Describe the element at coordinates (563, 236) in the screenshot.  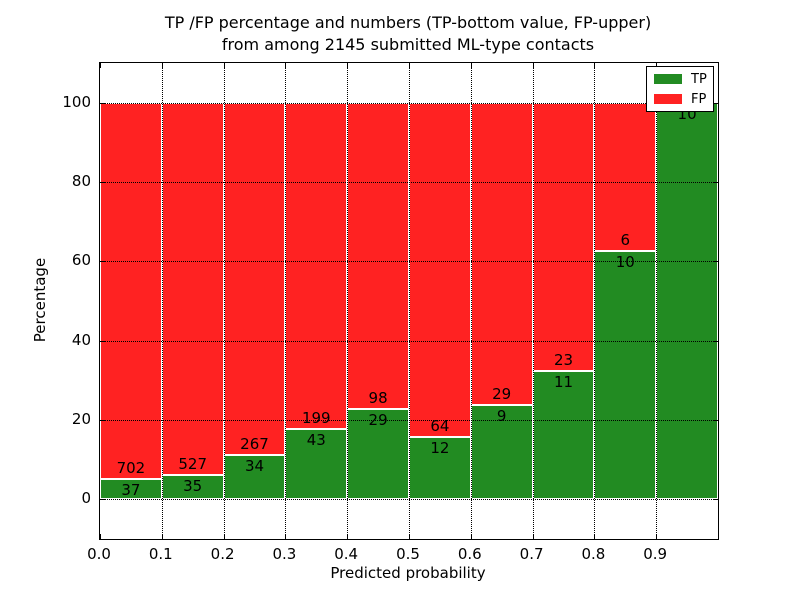
I see `bar-fp-0.7-0.8` at that location.